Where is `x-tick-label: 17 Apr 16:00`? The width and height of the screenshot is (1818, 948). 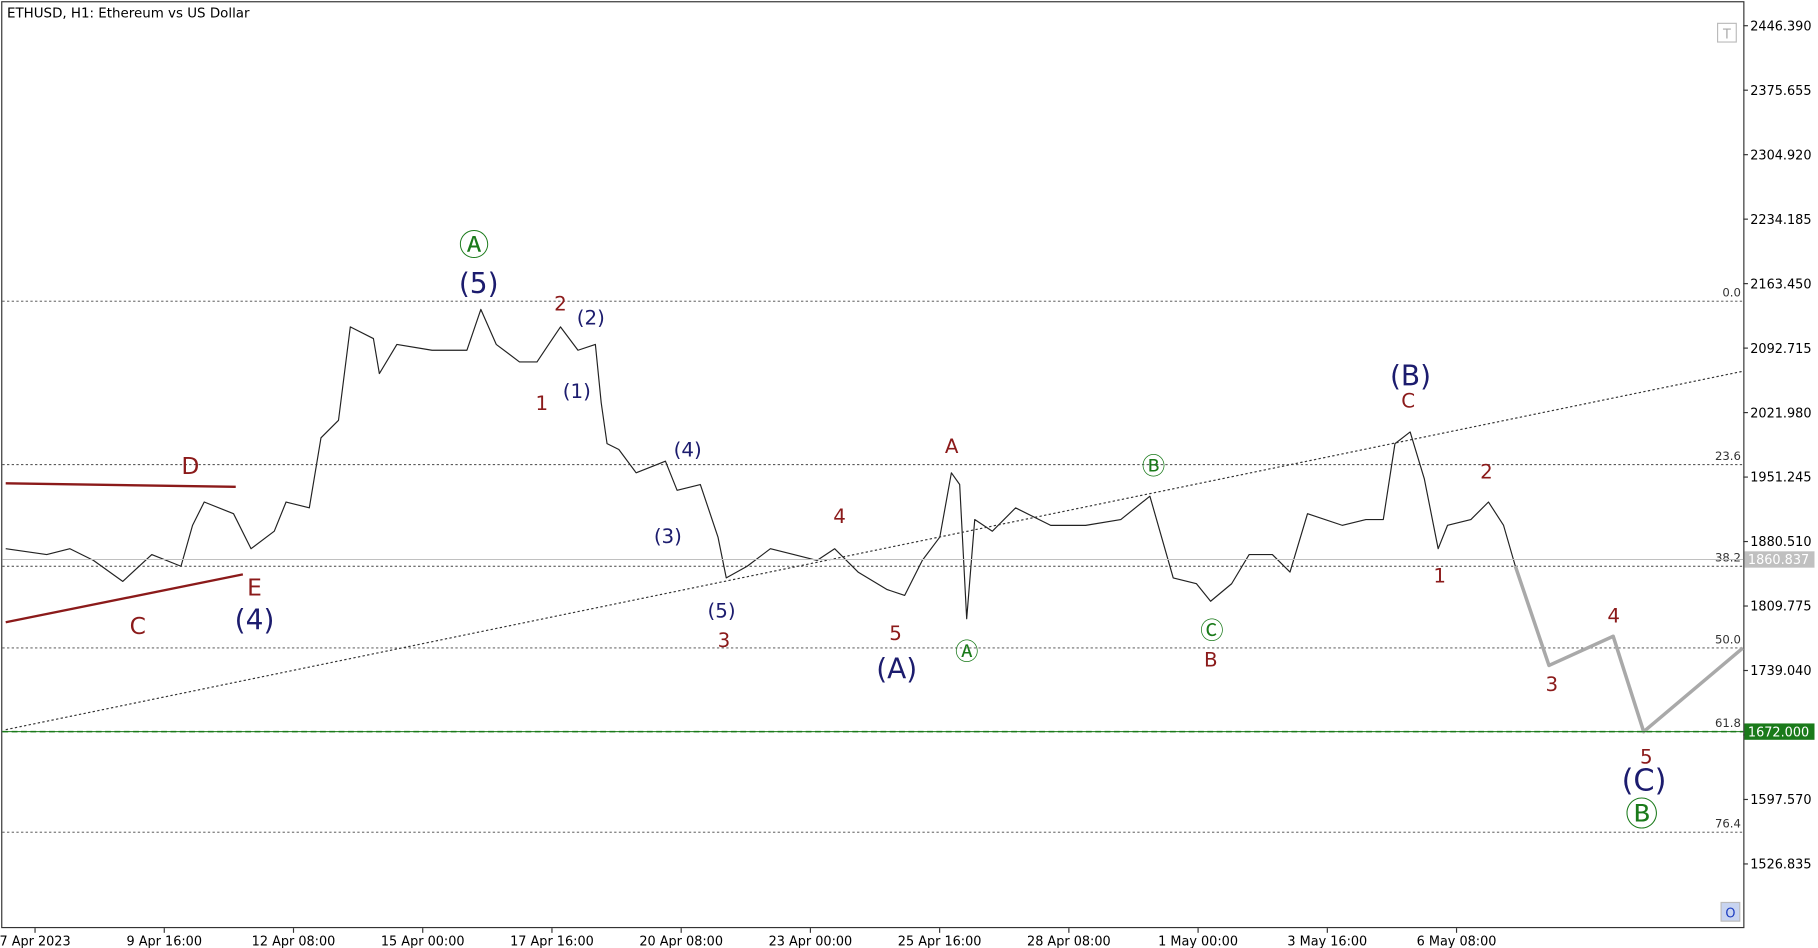
x-tick-label: 17 Apr 16:00 is located at coordinates (552, 941).